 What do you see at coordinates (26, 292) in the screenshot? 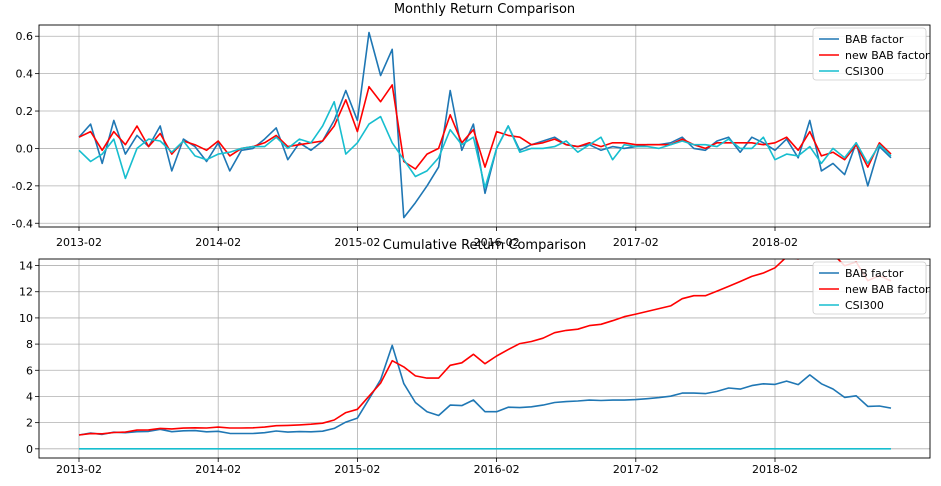
I see `y-tick-label: 12` at bounding box center [26, 292].